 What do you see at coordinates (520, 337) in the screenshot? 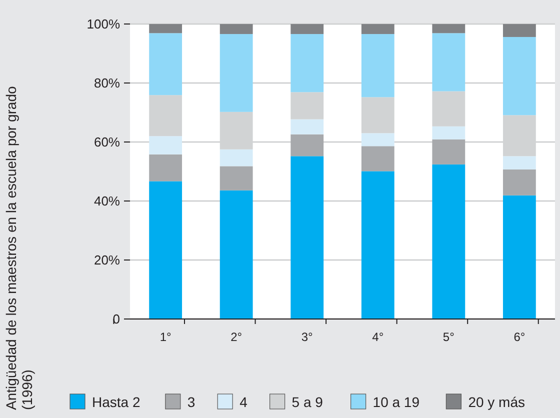
I see `x-tick-label: 6°` at bounding box center [520, 337].